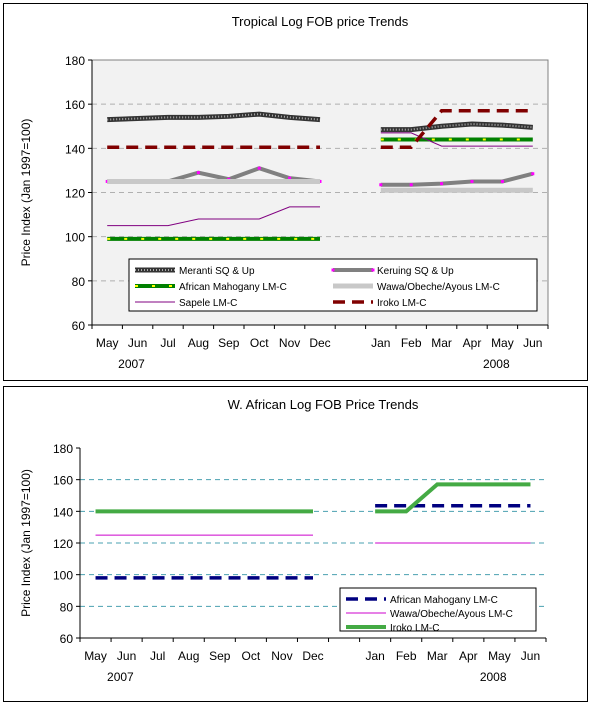 Image resolution: width=593 pixels, height=706 pixels. What do you see at coordinates (217, 271) in the screenshot?
I see `legend-label: Meranti SQ & Up` at bounding box center [217, 271].